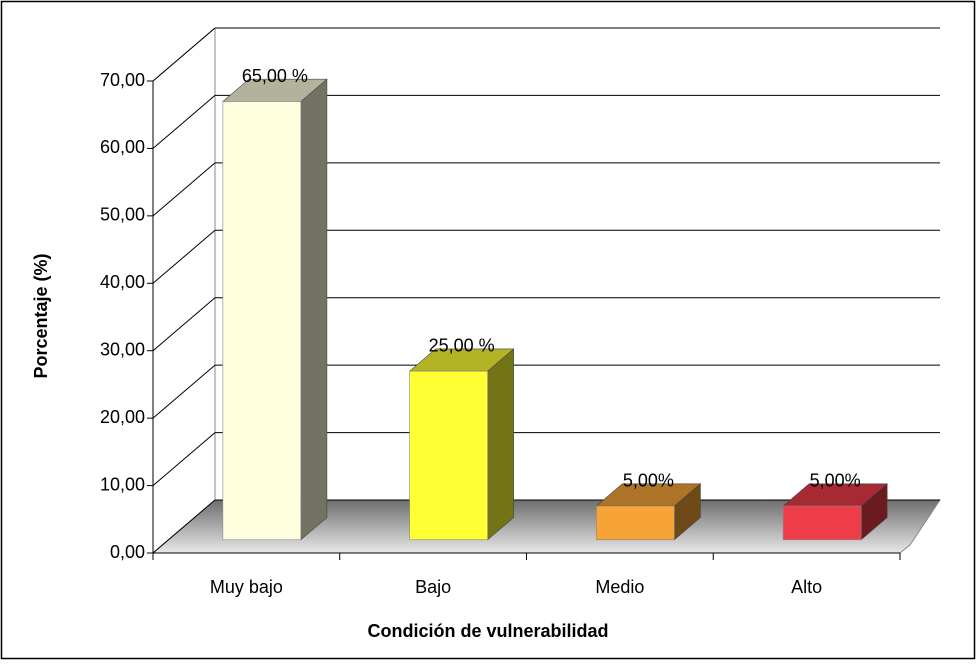 This screenshot has height=666, width=977. What do you see at coordinates (122, 147) in the screenshot?
I see `y-tick-label: 60,00` at bounding box center [122, 147].